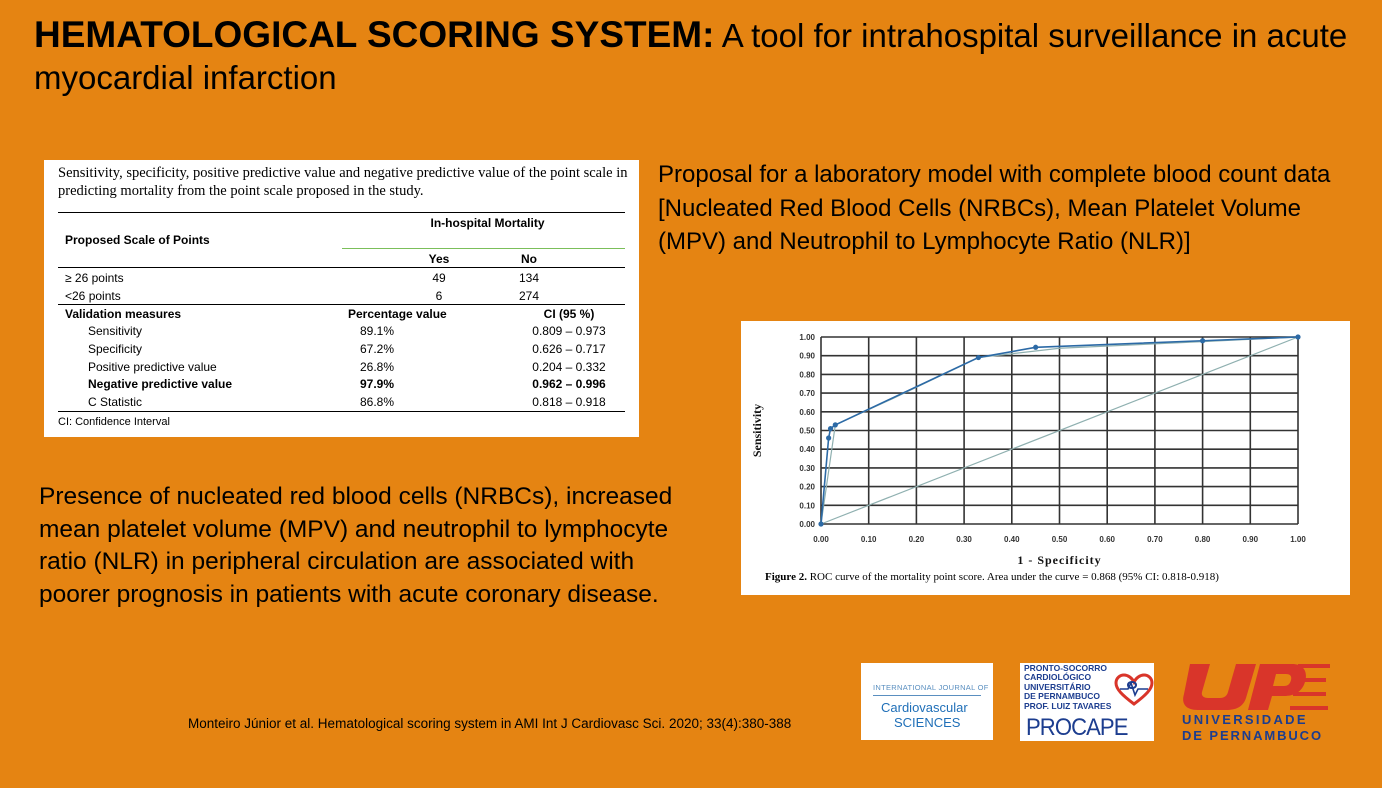 The image size is (1382, 788). I want to click on procape-logo-name: PROCAPE, so click(1077, 727).